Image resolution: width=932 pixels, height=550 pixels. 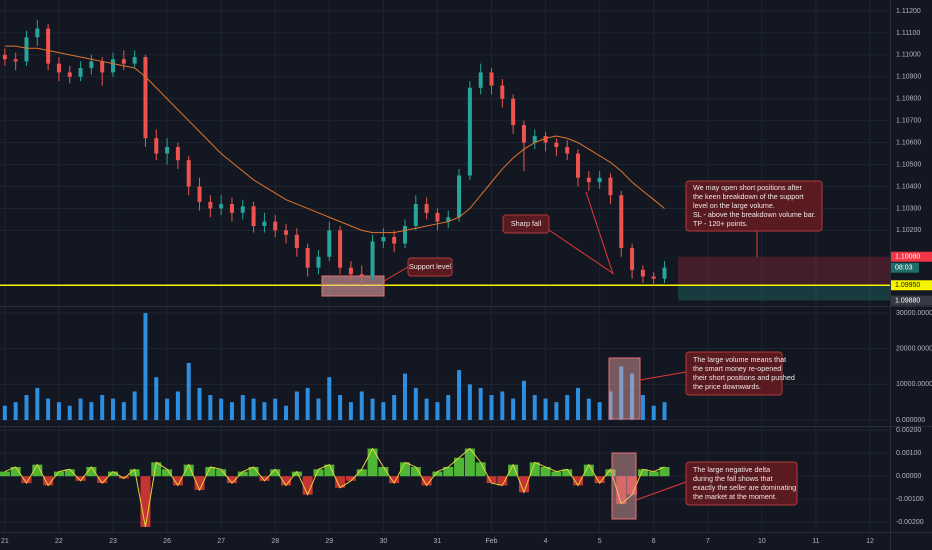 What do you see at coordinates (910, 499) in the screenshot?
I see `y-tick-label: -0.00100` at bounding box center [910, 499].